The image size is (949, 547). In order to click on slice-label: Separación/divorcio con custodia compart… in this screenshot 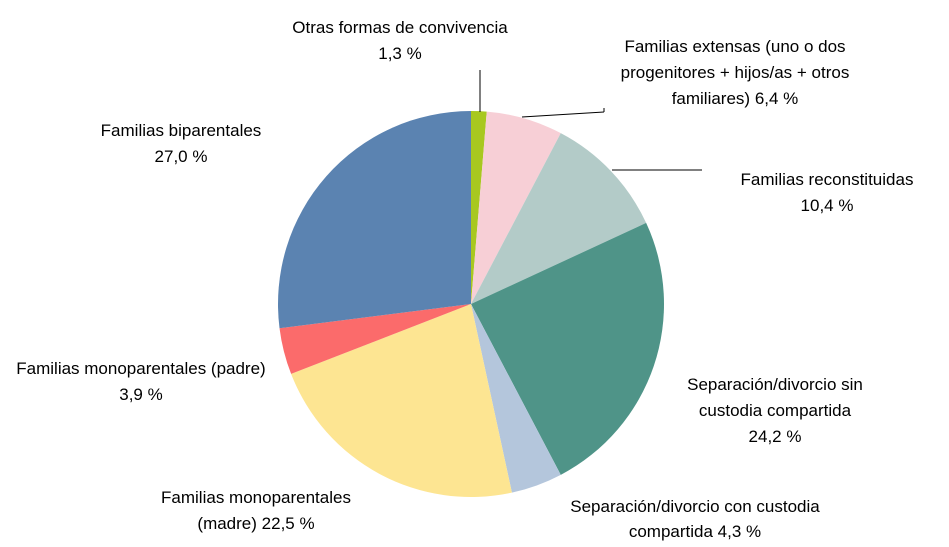, I will do `click(695, 519)`.